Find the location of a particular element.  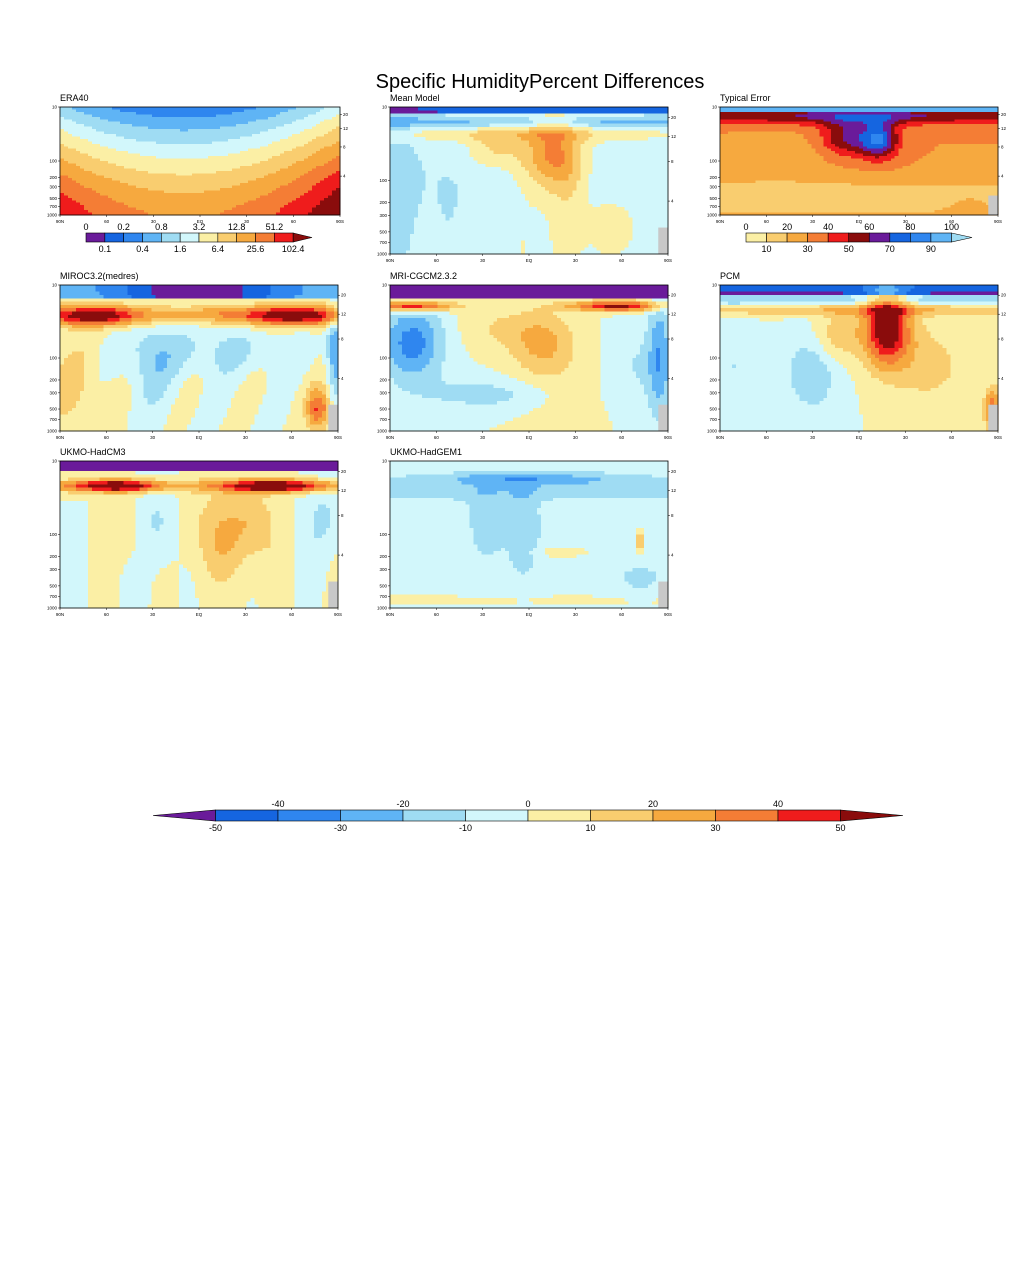

colorbar-label-top: 100 is located at coordinates (951, 227).